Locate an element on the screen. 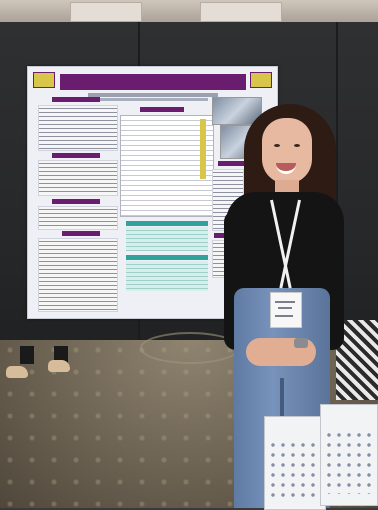 This screenshot has width=378, height=510. poster-authors is located at coordinates (153, 99).